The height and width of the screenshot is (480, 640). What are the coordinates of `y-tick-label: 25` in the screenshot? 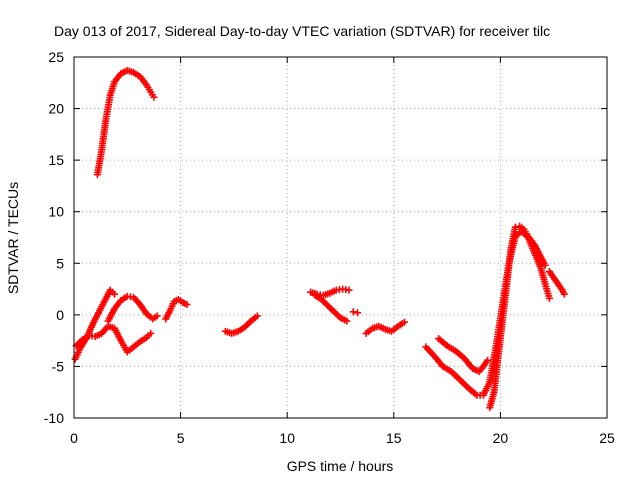 It's located at (56, 57).